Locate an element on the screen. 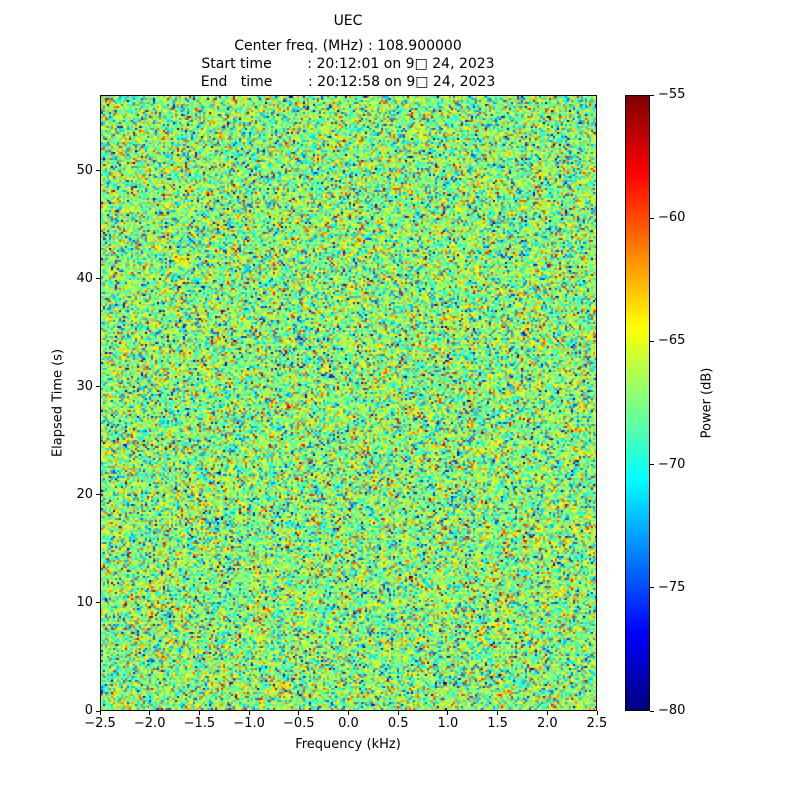 The width and height of the screenshot is (800, 800). colorbar-tick-label: −55 is located at coordinates (672, 94).